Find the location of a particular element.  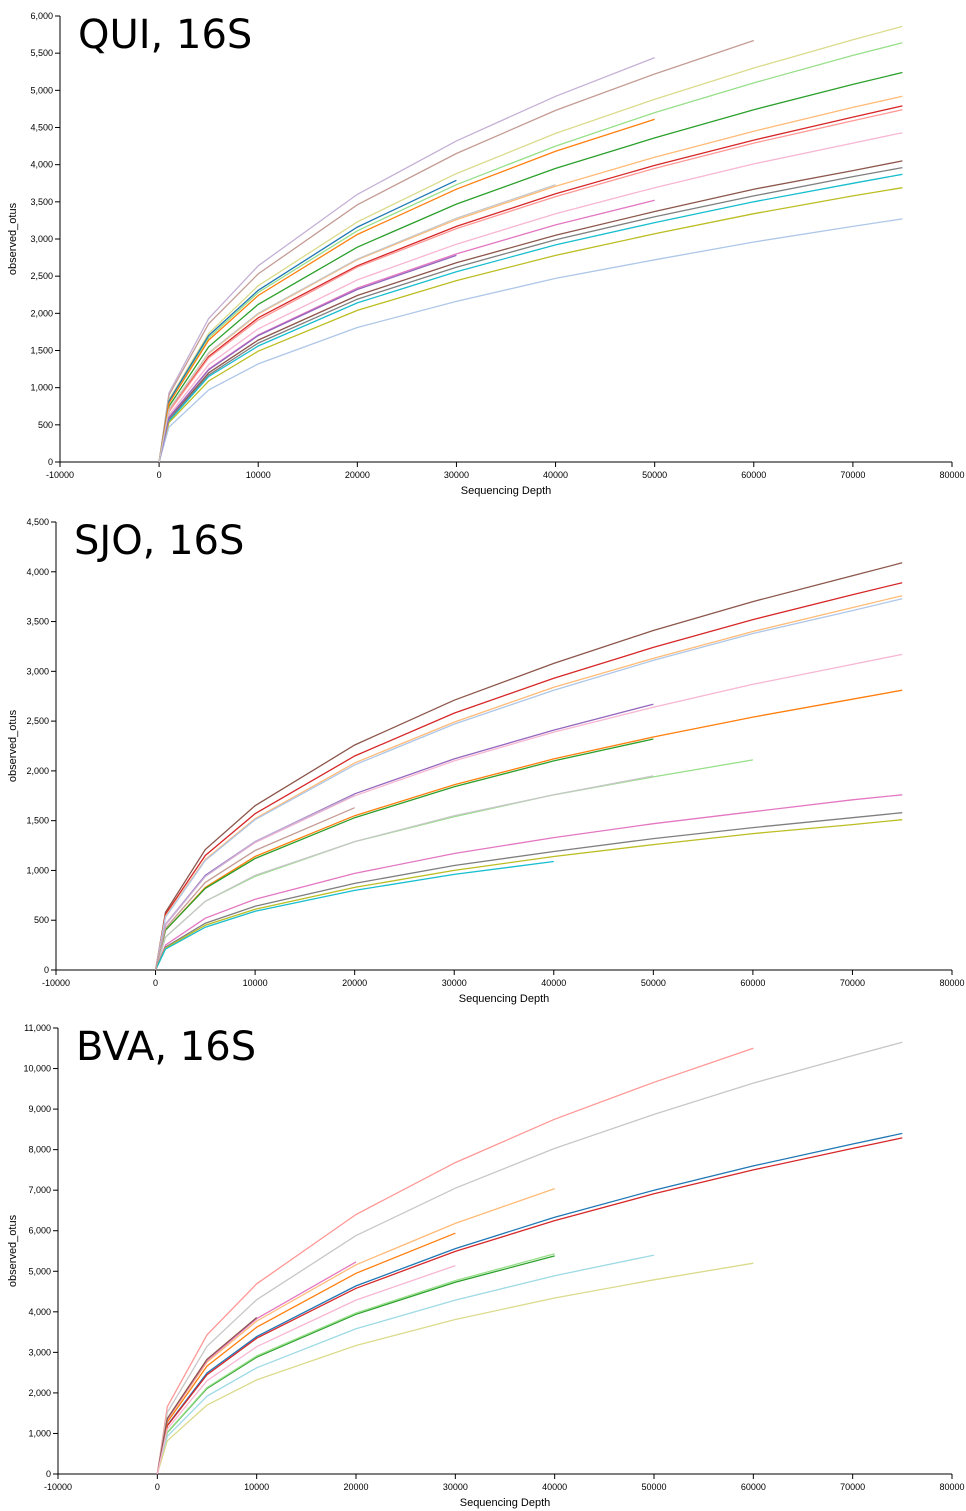

chart-title: SJO, 16S is located at coordinates (159, 541).